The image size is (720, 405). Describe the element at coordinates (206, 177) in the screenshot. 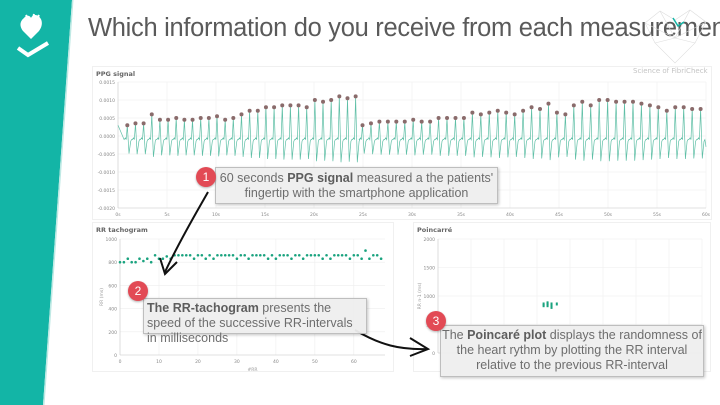

I see `step-badge-1: 1` at that location.